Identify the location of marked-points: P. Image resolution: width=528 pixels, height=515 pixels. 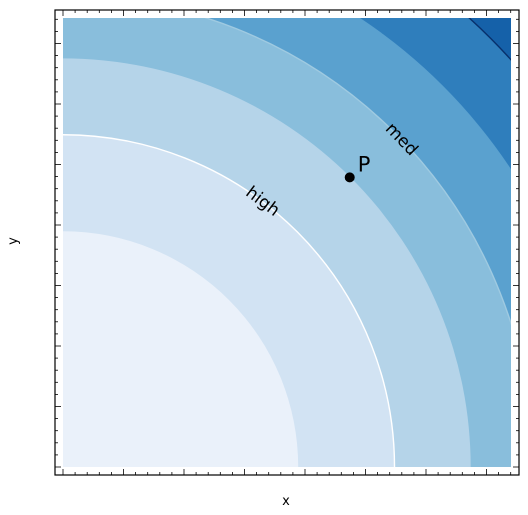
(357, 167).